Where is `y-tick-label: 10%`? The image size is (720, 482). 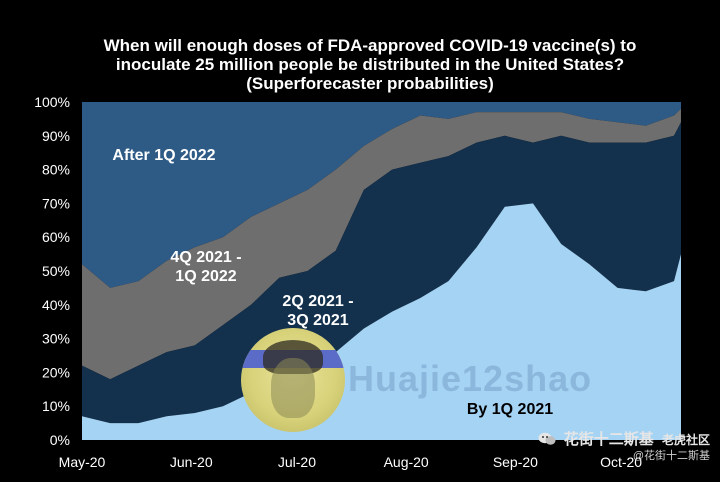 y-tick-label: 10% is located at coordinates (56, 406).